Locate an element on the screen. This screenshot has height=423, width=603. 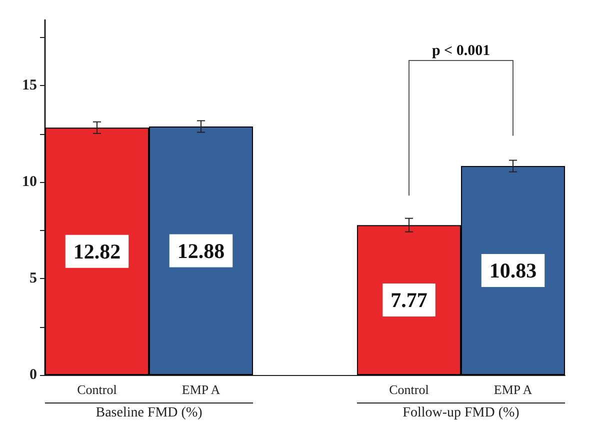
data-label: 7.77 is located at coordinates (409, 300).